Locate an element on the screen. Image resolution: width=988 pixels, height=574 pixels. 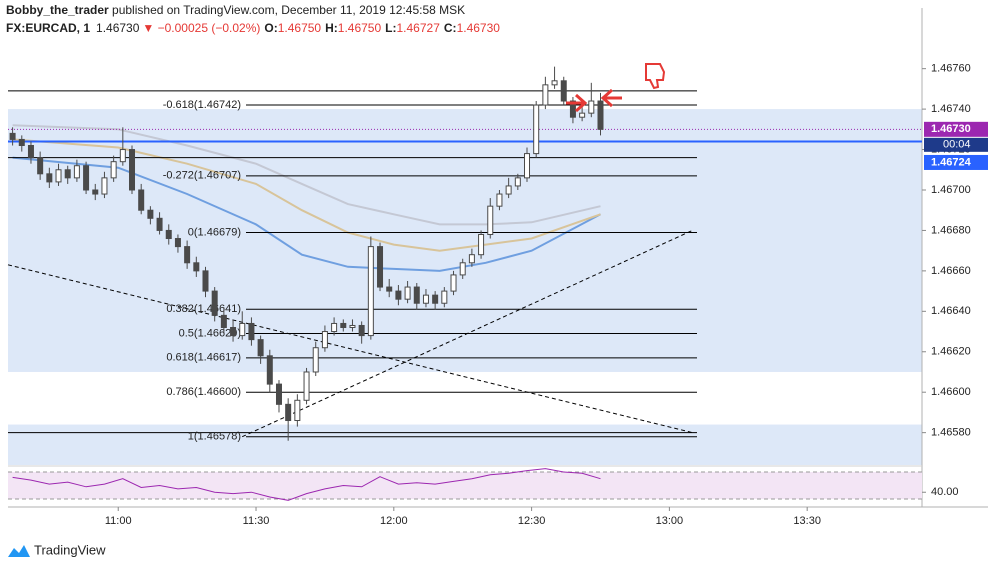
h-label: H: is located at coordinates (331, 28).